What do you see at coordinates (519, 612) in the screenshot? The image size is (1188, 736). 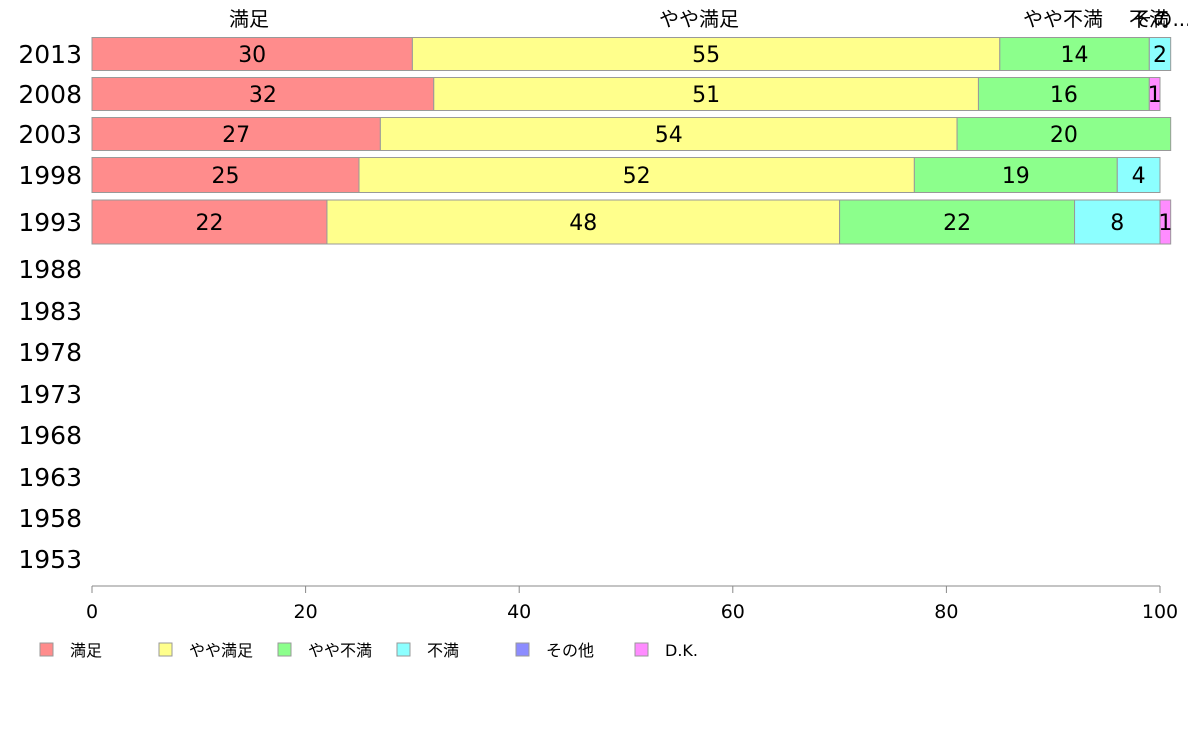 I see `x-tick-label-40: 40` at bounding box center [519, 612].